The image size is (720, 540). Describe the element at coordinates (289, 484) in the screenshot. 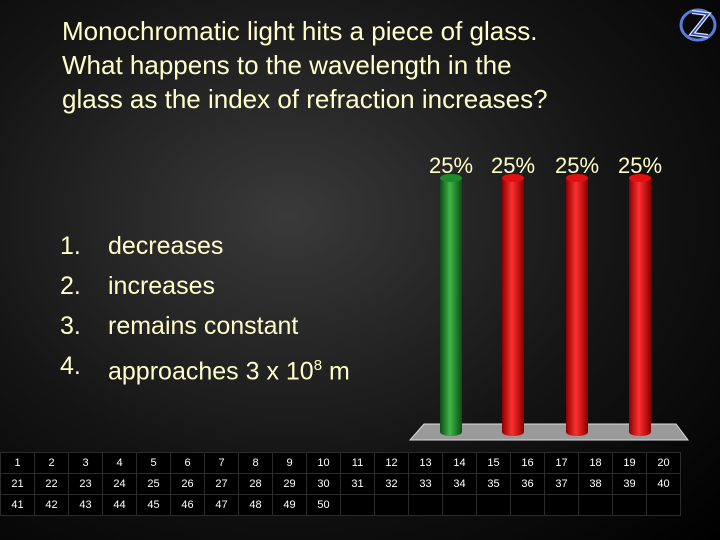

I see `keypad-cell: 29` at that location.